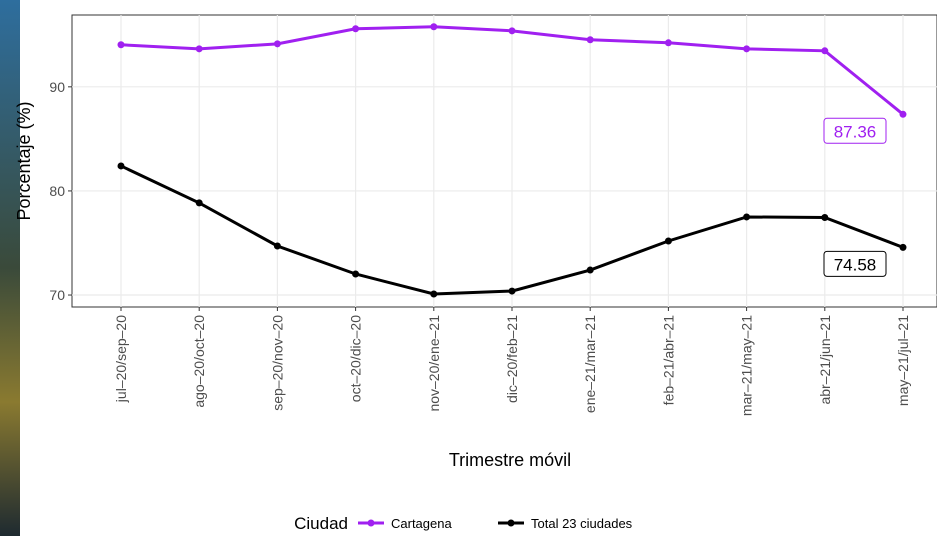 This screenshot has height=536, width=937. I want to click on legend: Ciudad Cartagena Total 23 ciudades, so click(463, 523).